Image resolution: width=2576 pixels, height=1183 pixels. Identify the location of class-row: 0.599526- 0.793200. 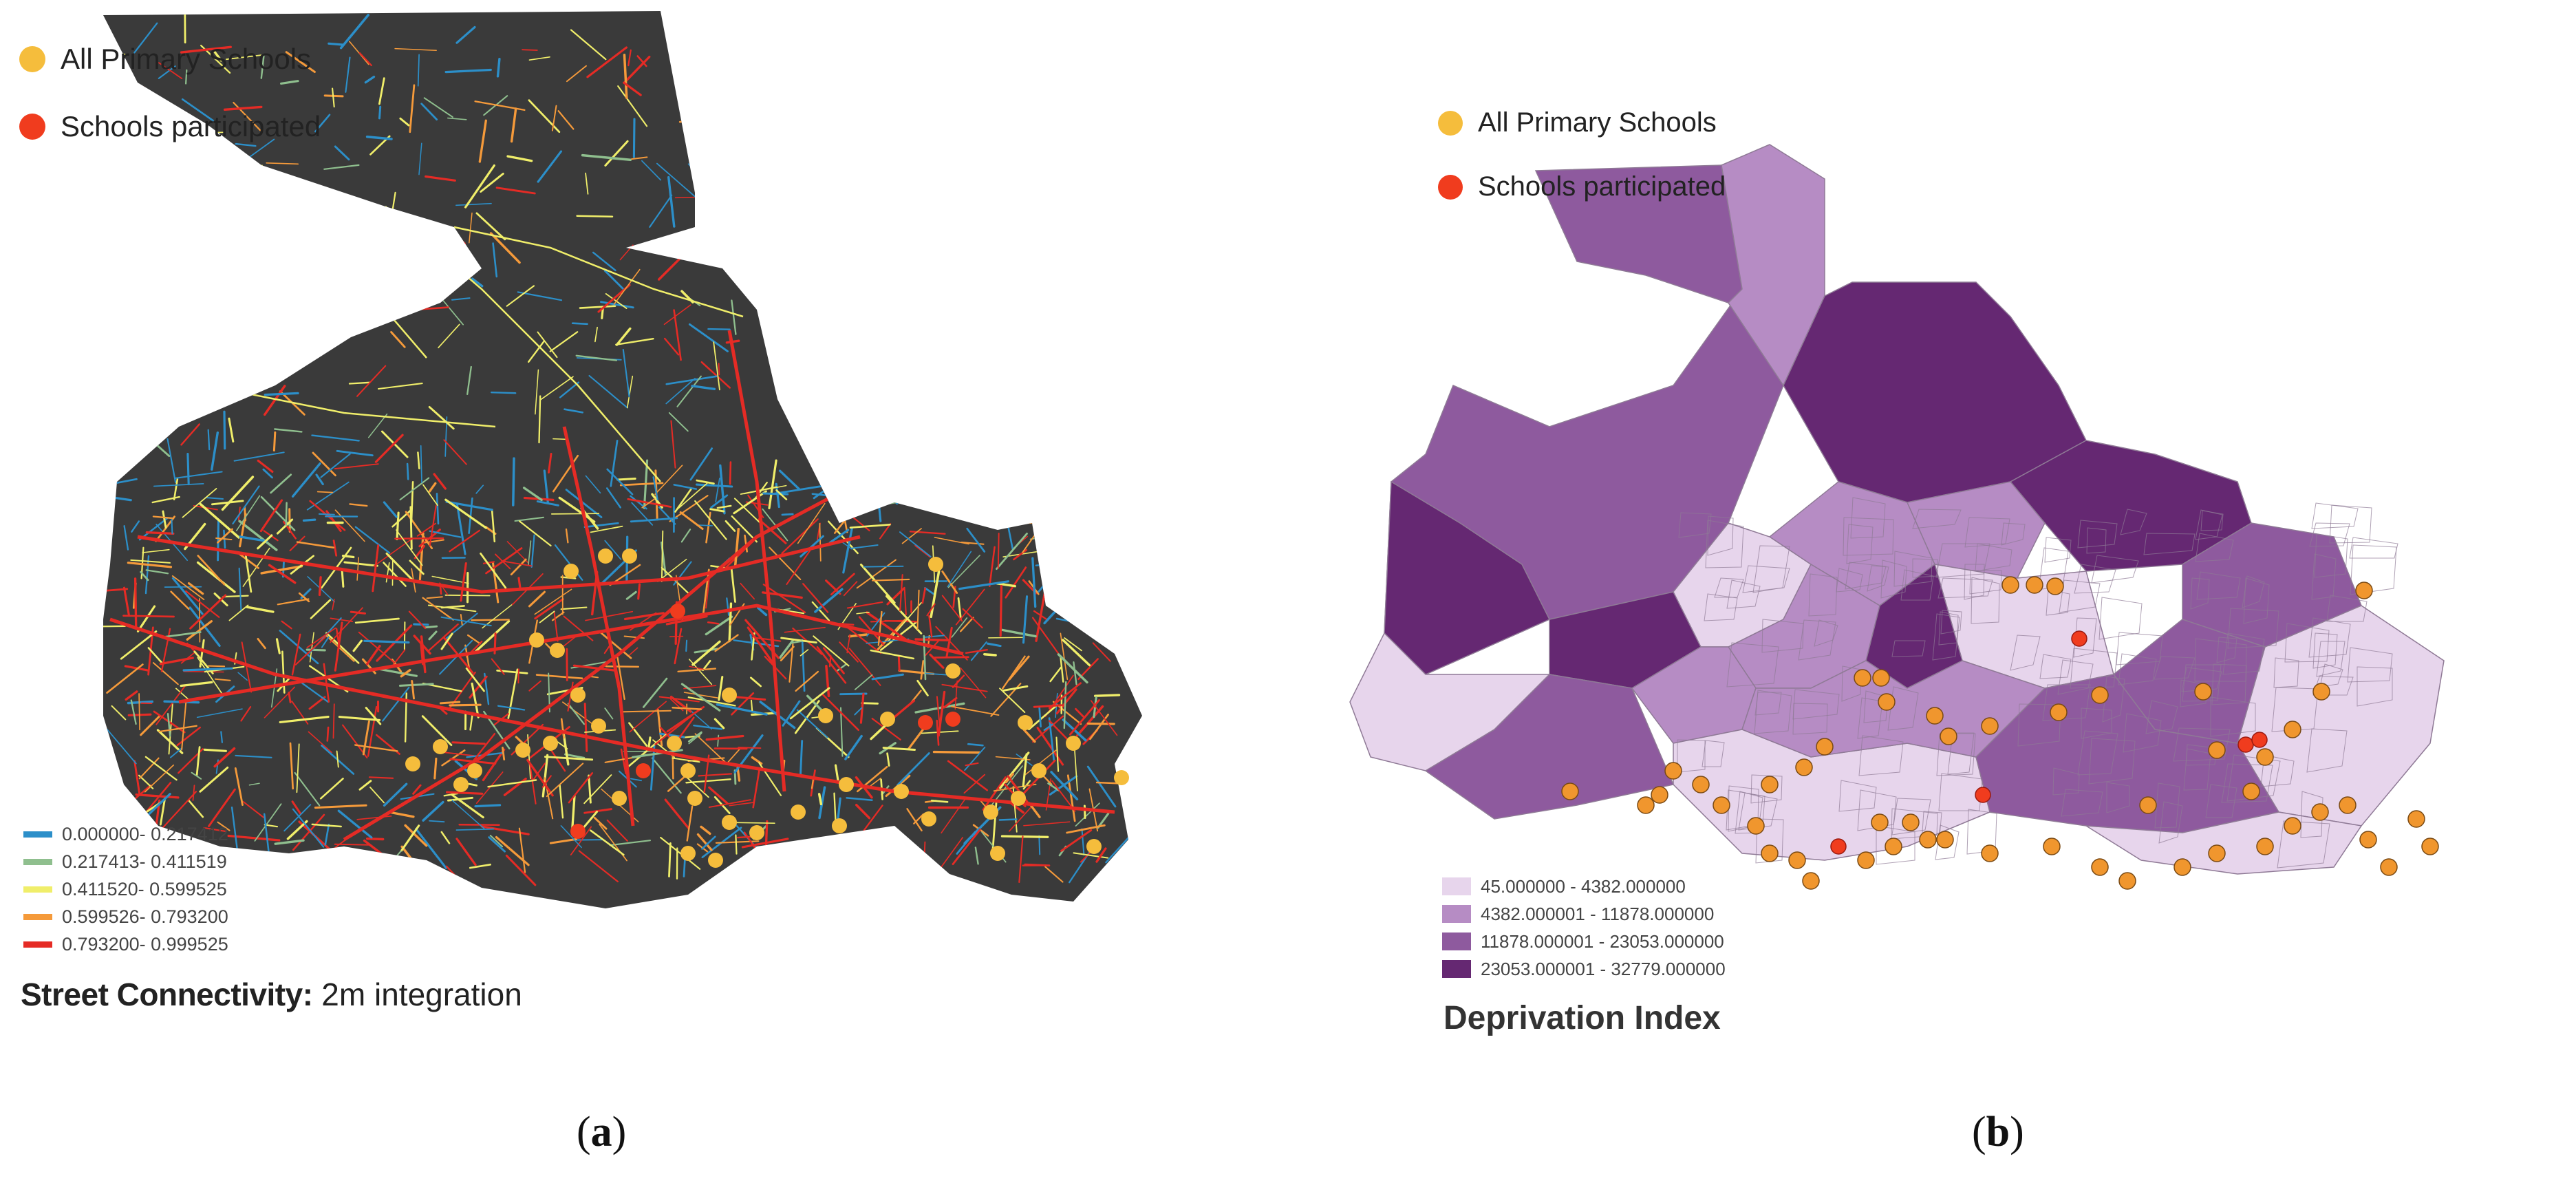
(125, 916).